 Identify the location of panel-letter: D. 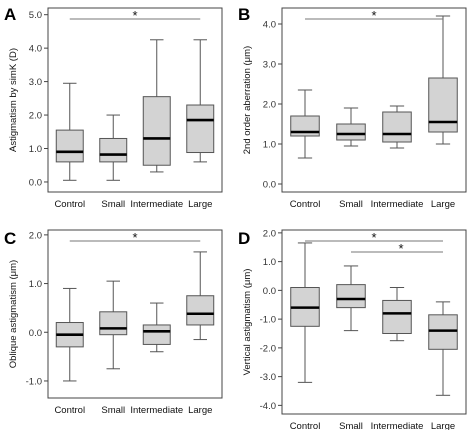
(244, 238).